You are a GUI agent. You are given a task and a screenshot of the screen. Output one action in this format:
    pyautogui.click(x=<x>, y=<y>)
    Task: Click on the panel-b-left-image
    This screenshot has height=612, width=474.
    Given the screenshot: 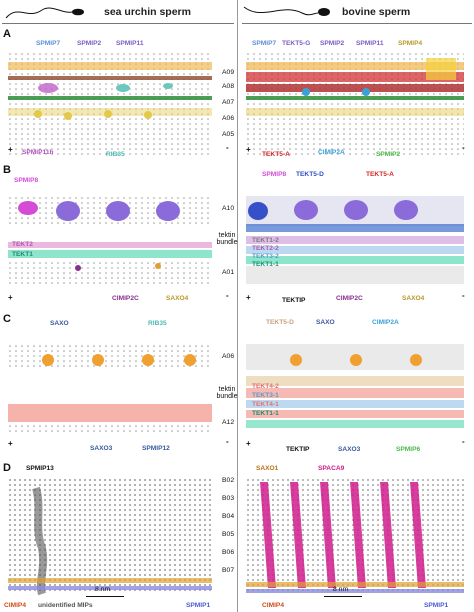 What is the action you would take?
    pyautogui.click(x=110, y=240)
    